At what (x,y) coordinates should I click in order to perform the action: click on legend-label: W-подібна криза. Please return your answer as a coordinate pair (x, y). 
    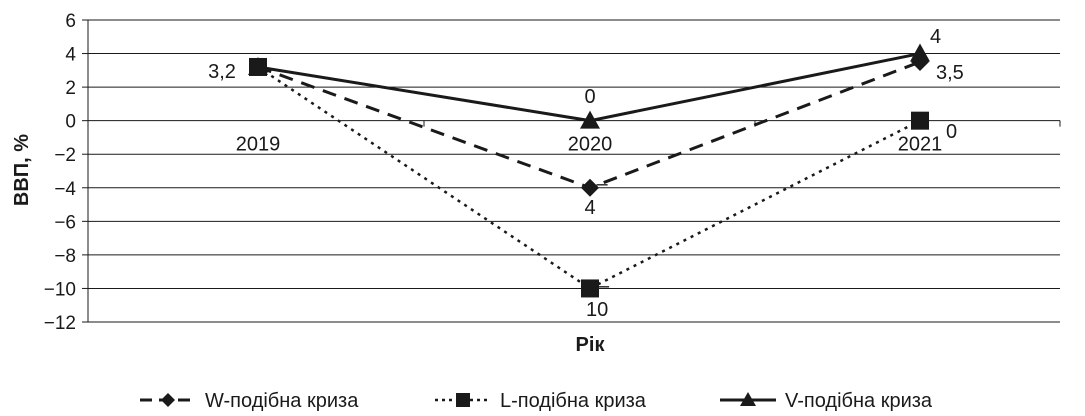
    Looking at the image, I should click on (282, 401).